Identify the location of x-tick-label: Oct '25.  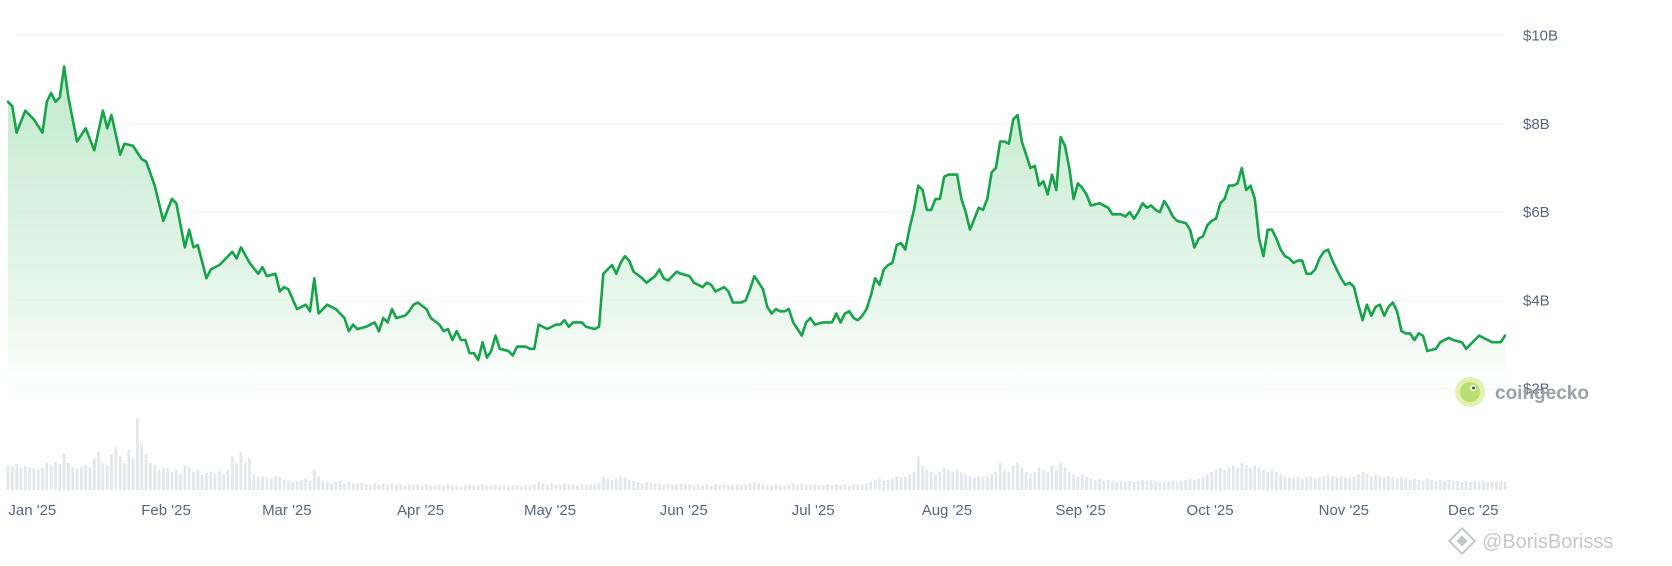
(1210, 510).